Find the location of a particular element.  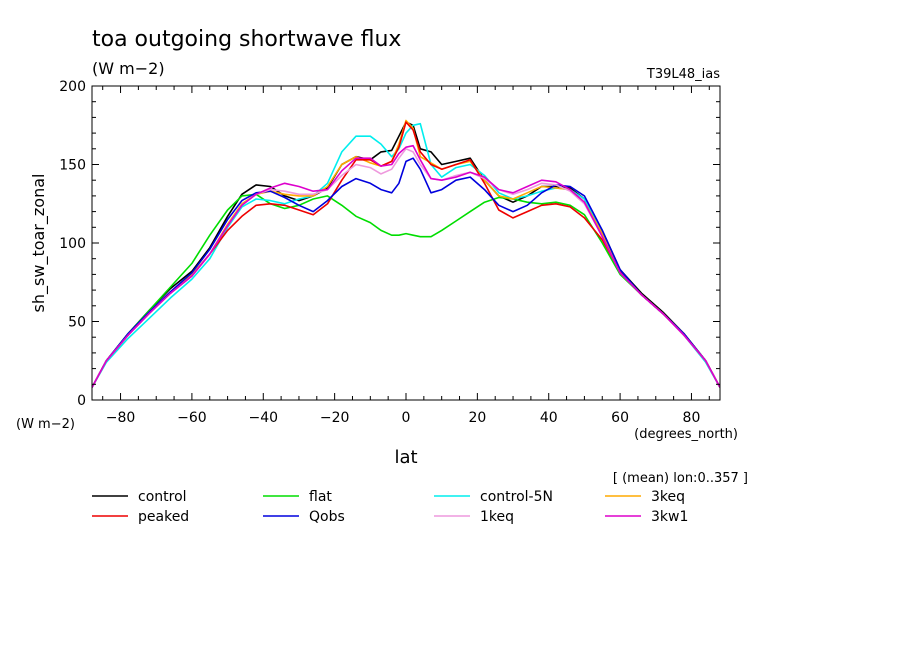

legend-entry-control: control is located at coordinates (139, 497).